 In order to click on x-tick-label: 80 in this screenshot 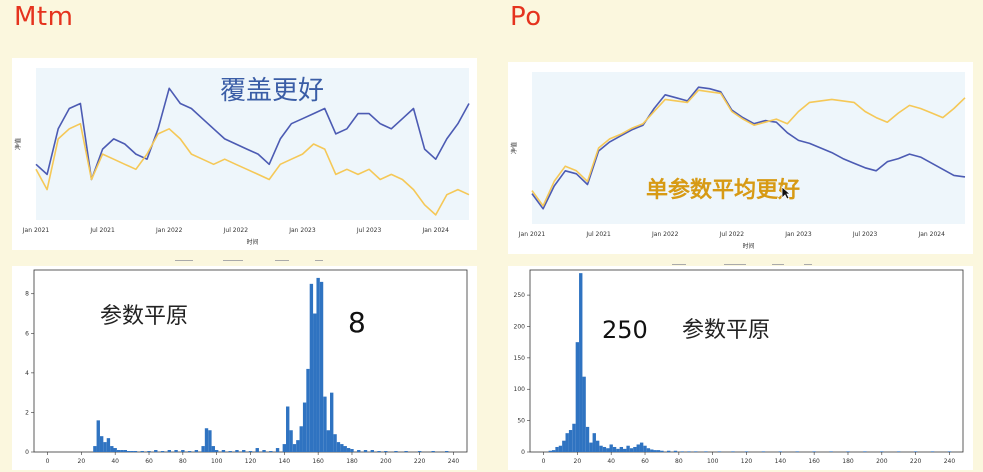, I will do `click(183, 461)`.